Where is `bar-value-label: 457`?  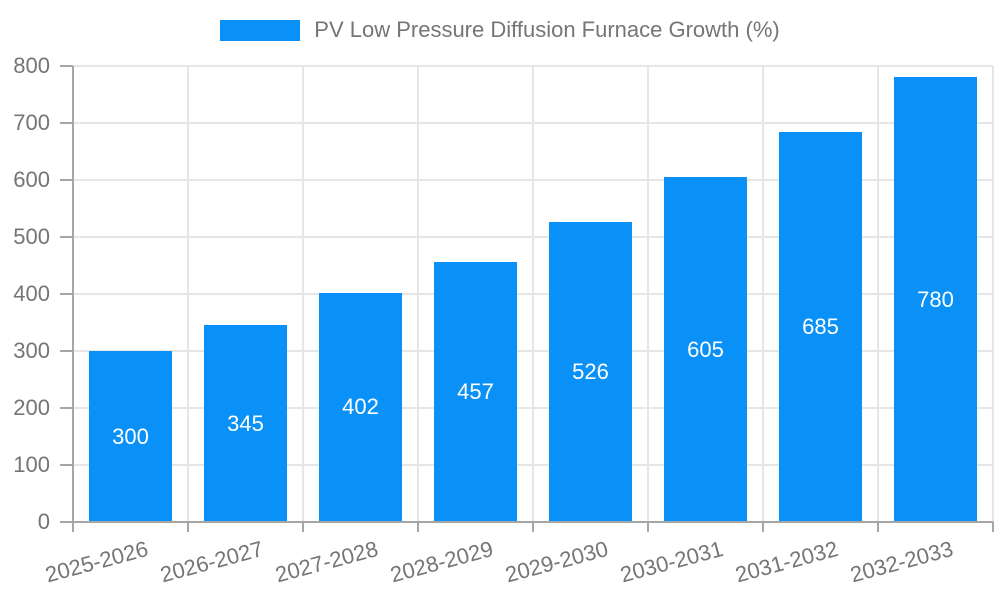 bar-value-label: 457 is located at coordinates (475, 391).